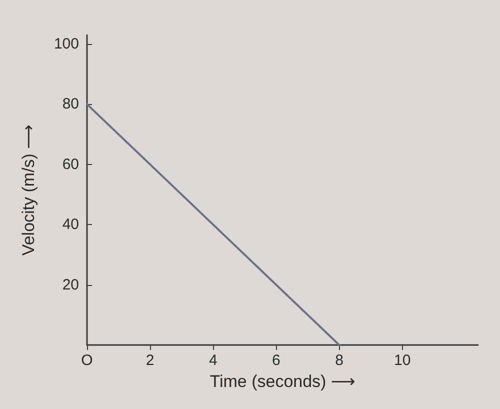 Image resolution: width=500 pixels, height=409 pixels. I want to click on x-tick-label: 6, so click(276, 360).